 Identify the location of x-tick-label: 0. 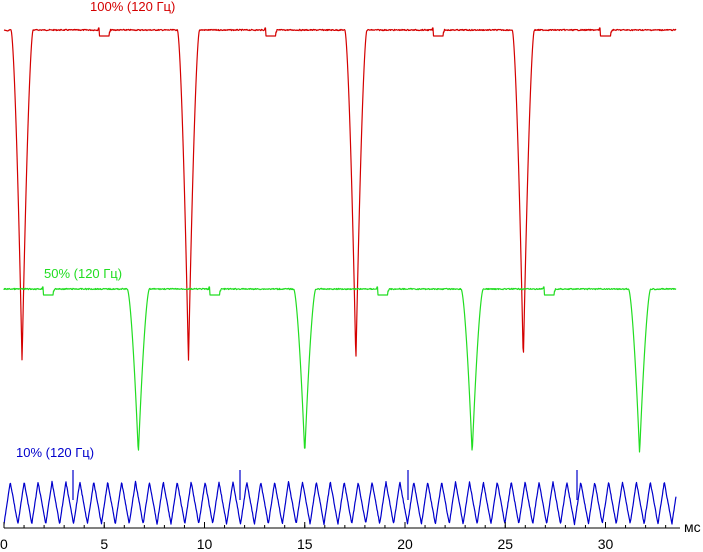
(4, 544).